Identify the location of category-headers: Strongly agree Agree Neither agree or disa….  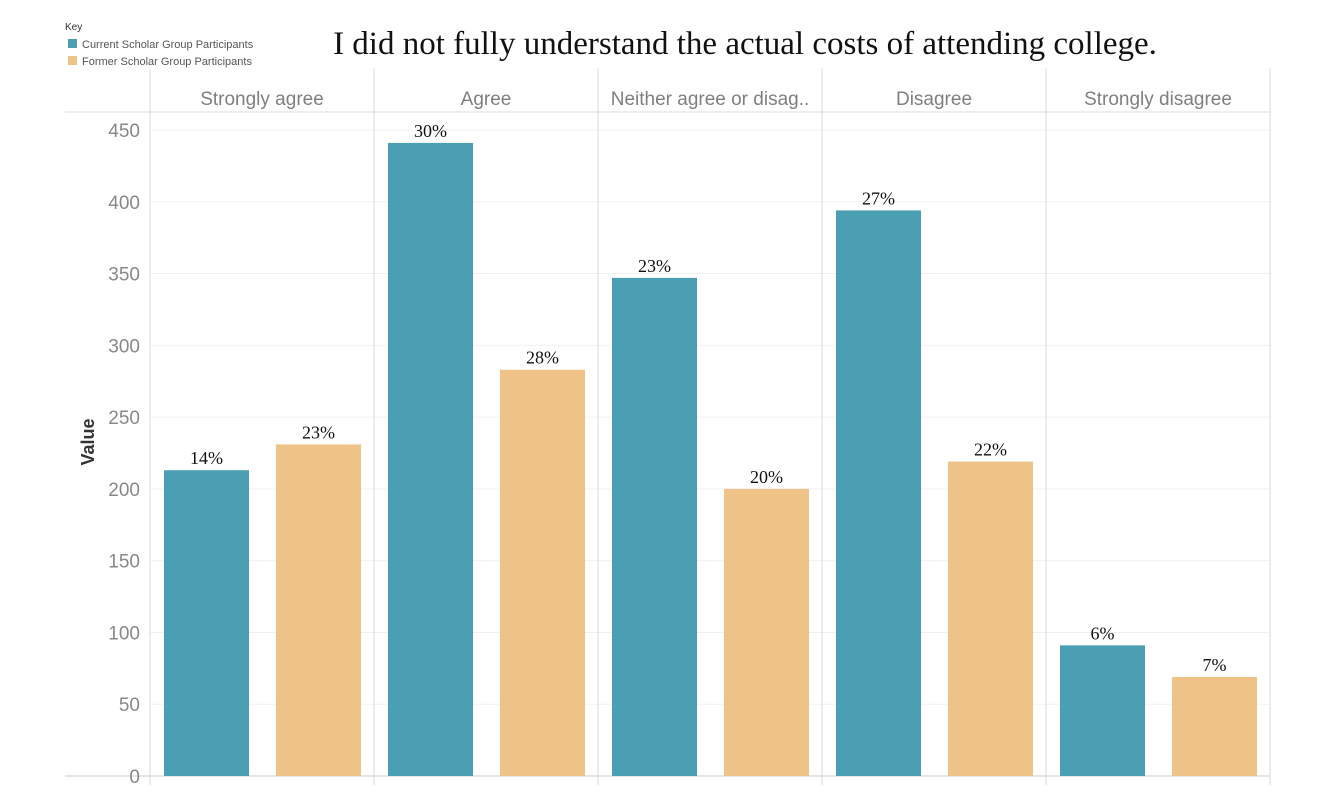
(716, 99).